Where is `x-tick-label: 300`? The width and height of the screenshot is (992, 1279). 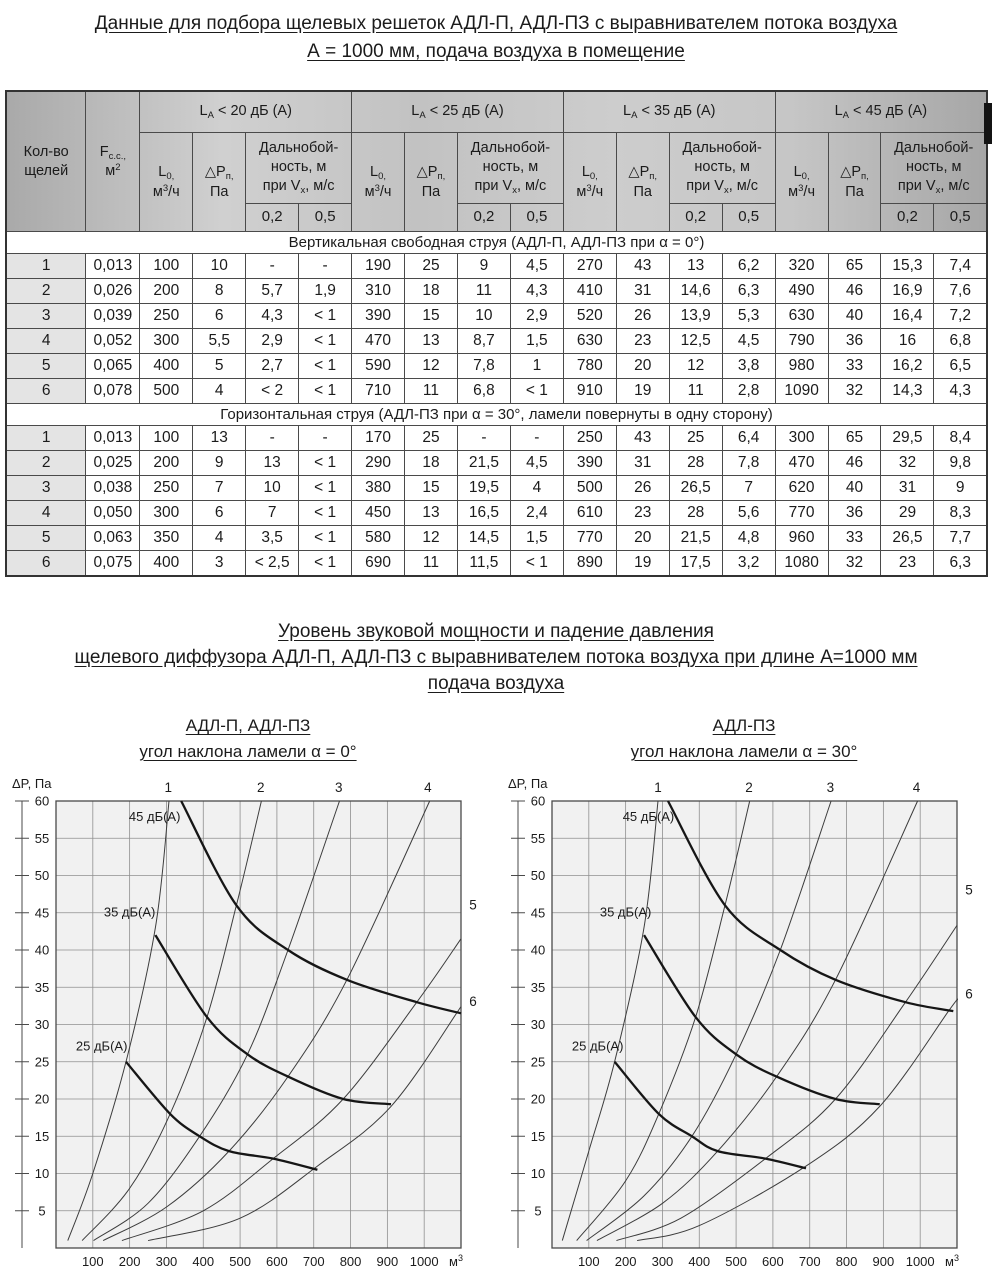 x-tick-label: 300 is located at coordinates (663, 1261).